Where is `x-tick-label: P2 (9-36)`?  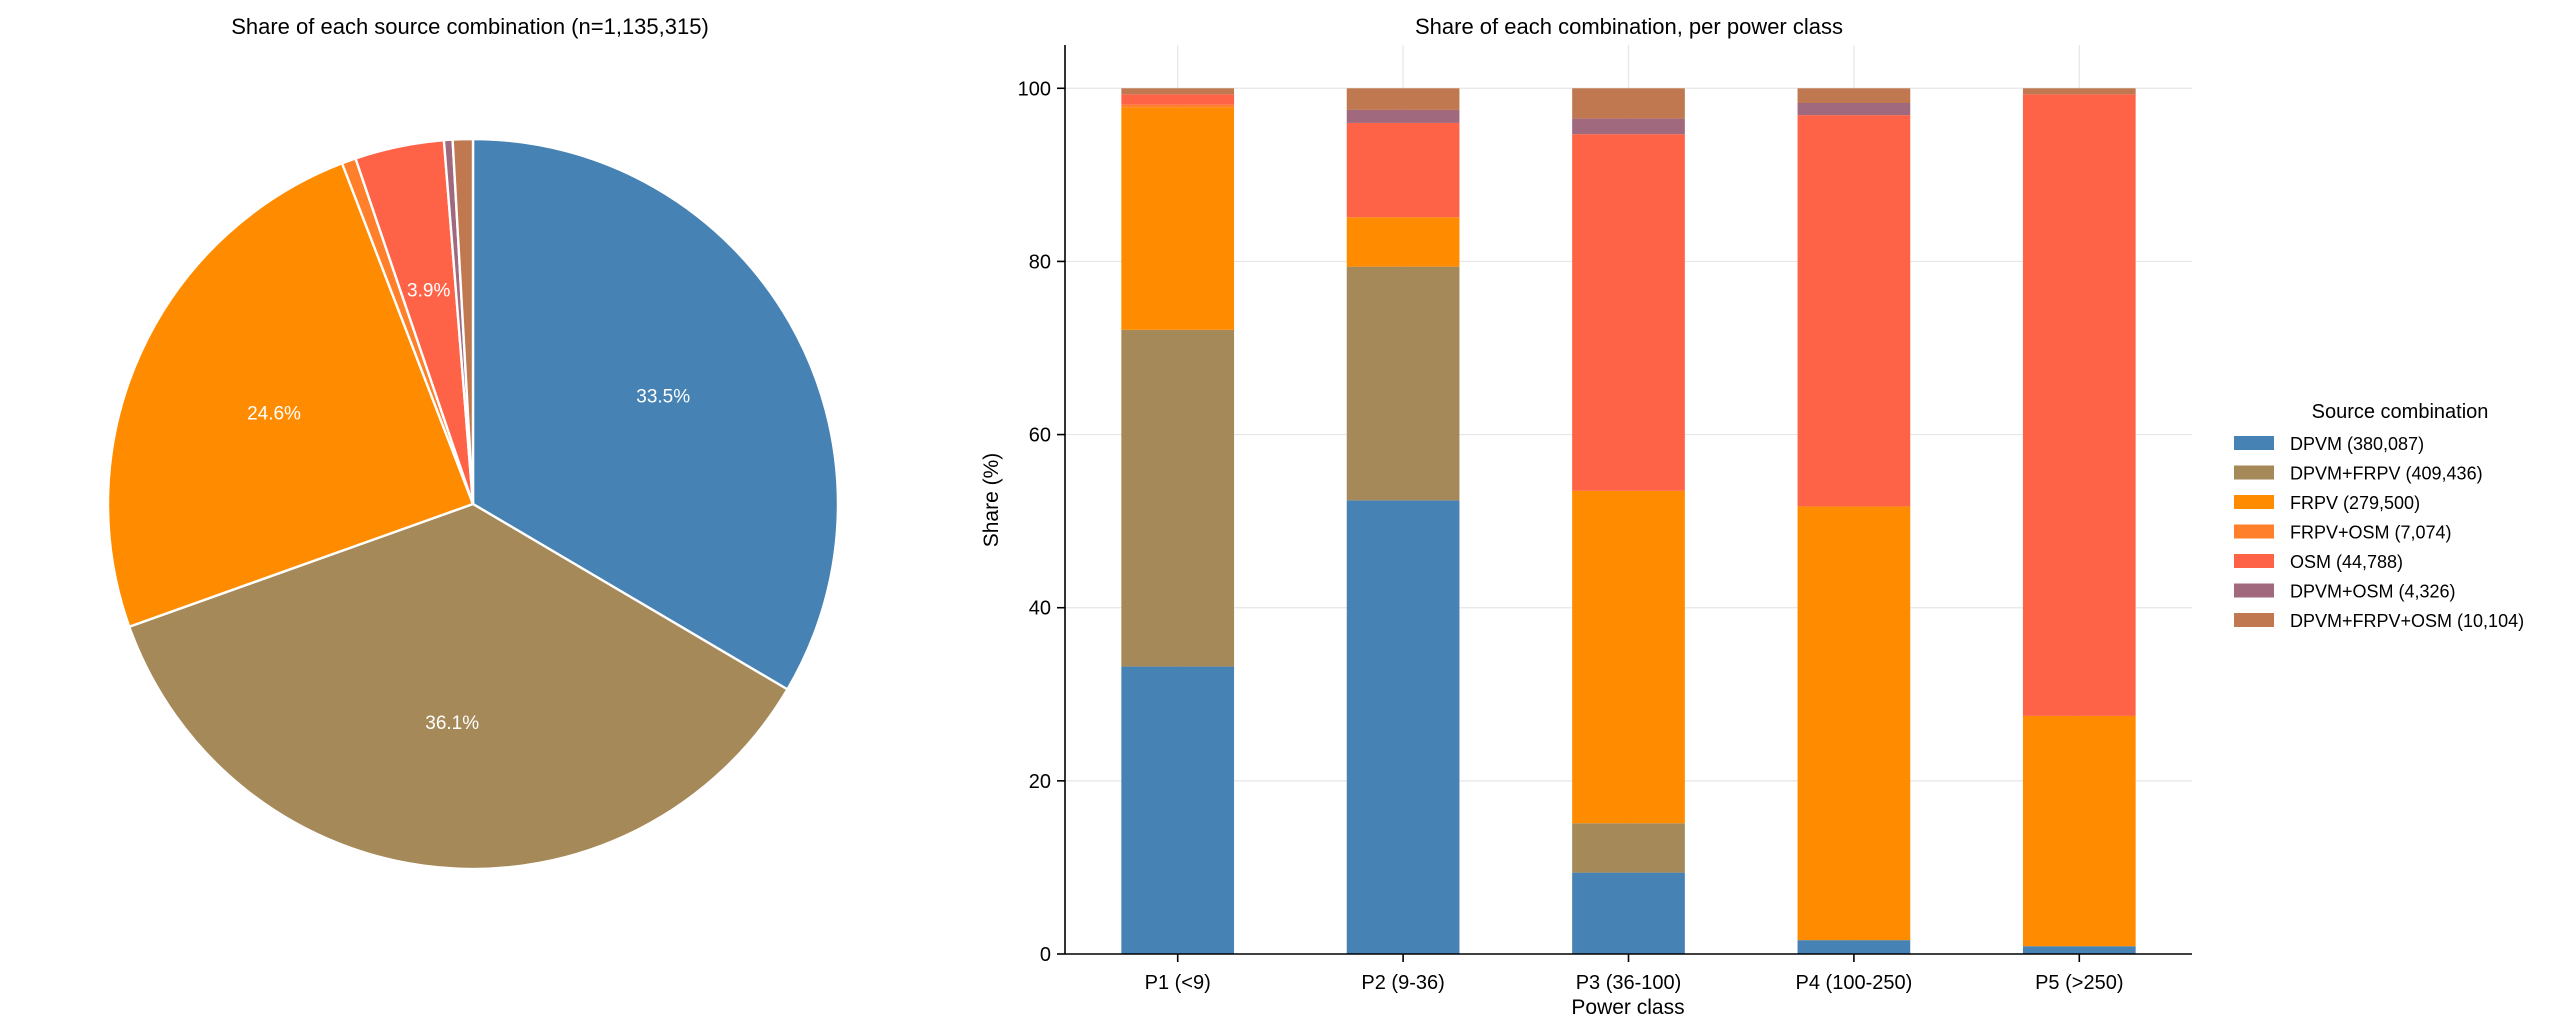
x-tick-label: P2 (9-36) is located at coordinates (1402, 983).